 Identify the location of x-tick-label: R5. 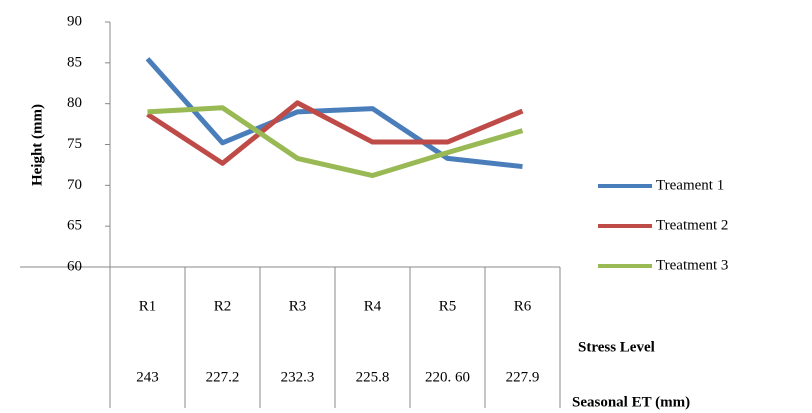
(448, 306).